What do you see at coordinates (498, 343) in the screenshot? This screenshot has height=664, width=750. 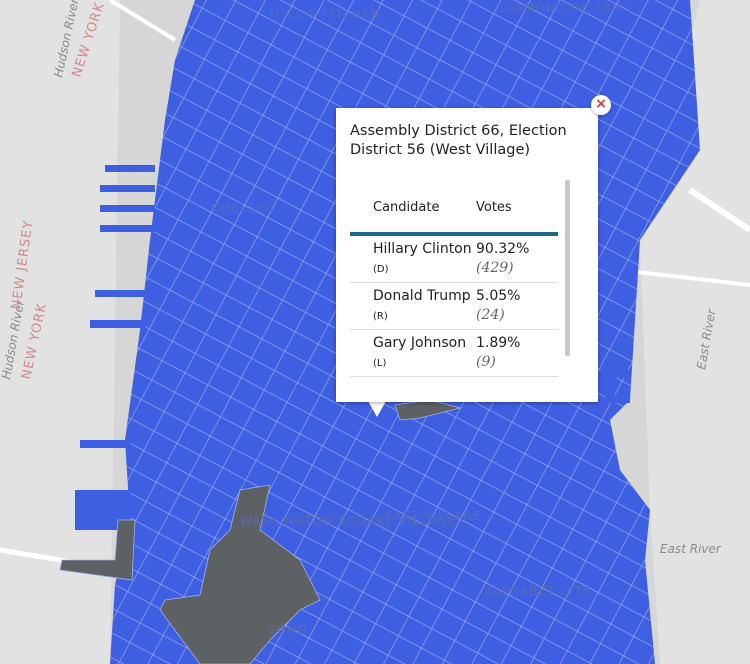 I see `percent: 1.89%` at bounding box center [498, 343].